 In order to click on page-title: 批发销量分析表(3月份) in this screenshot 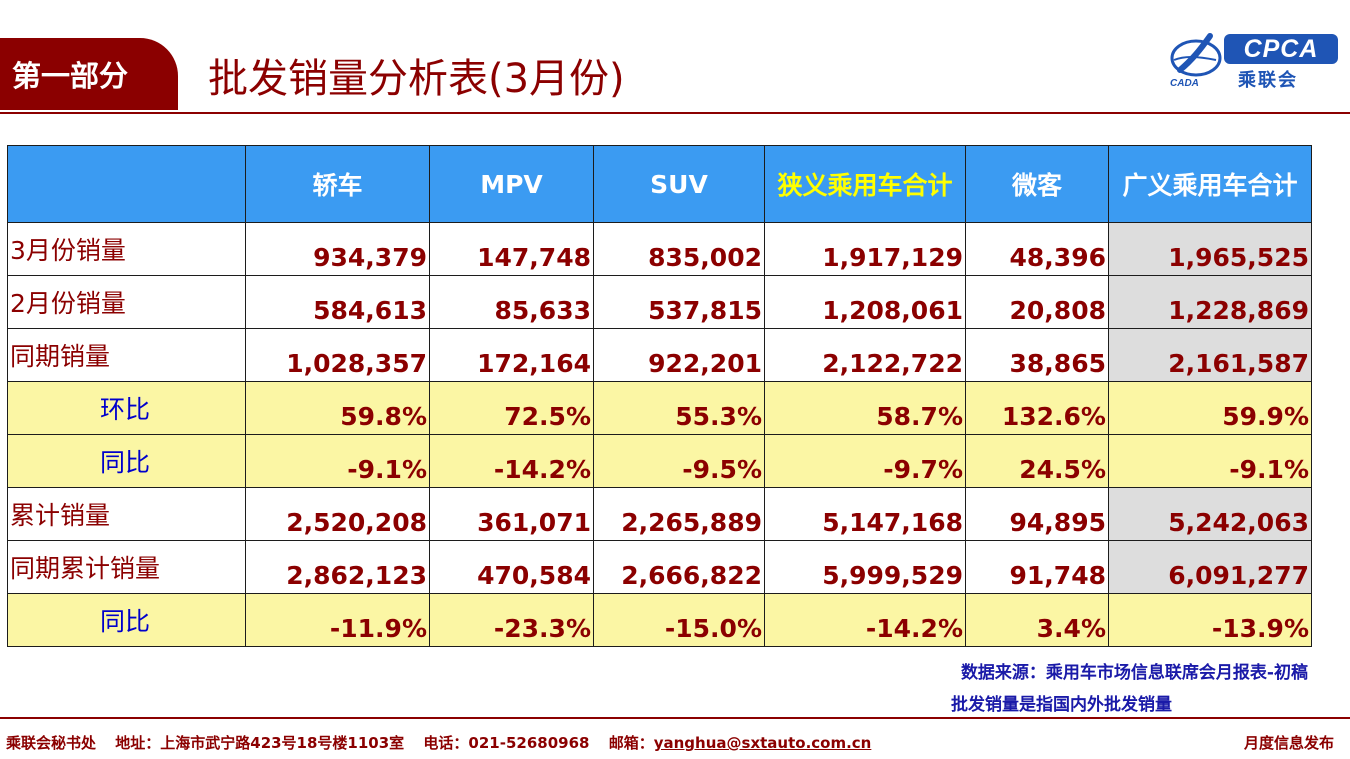, I will do `click(416, 79)`.